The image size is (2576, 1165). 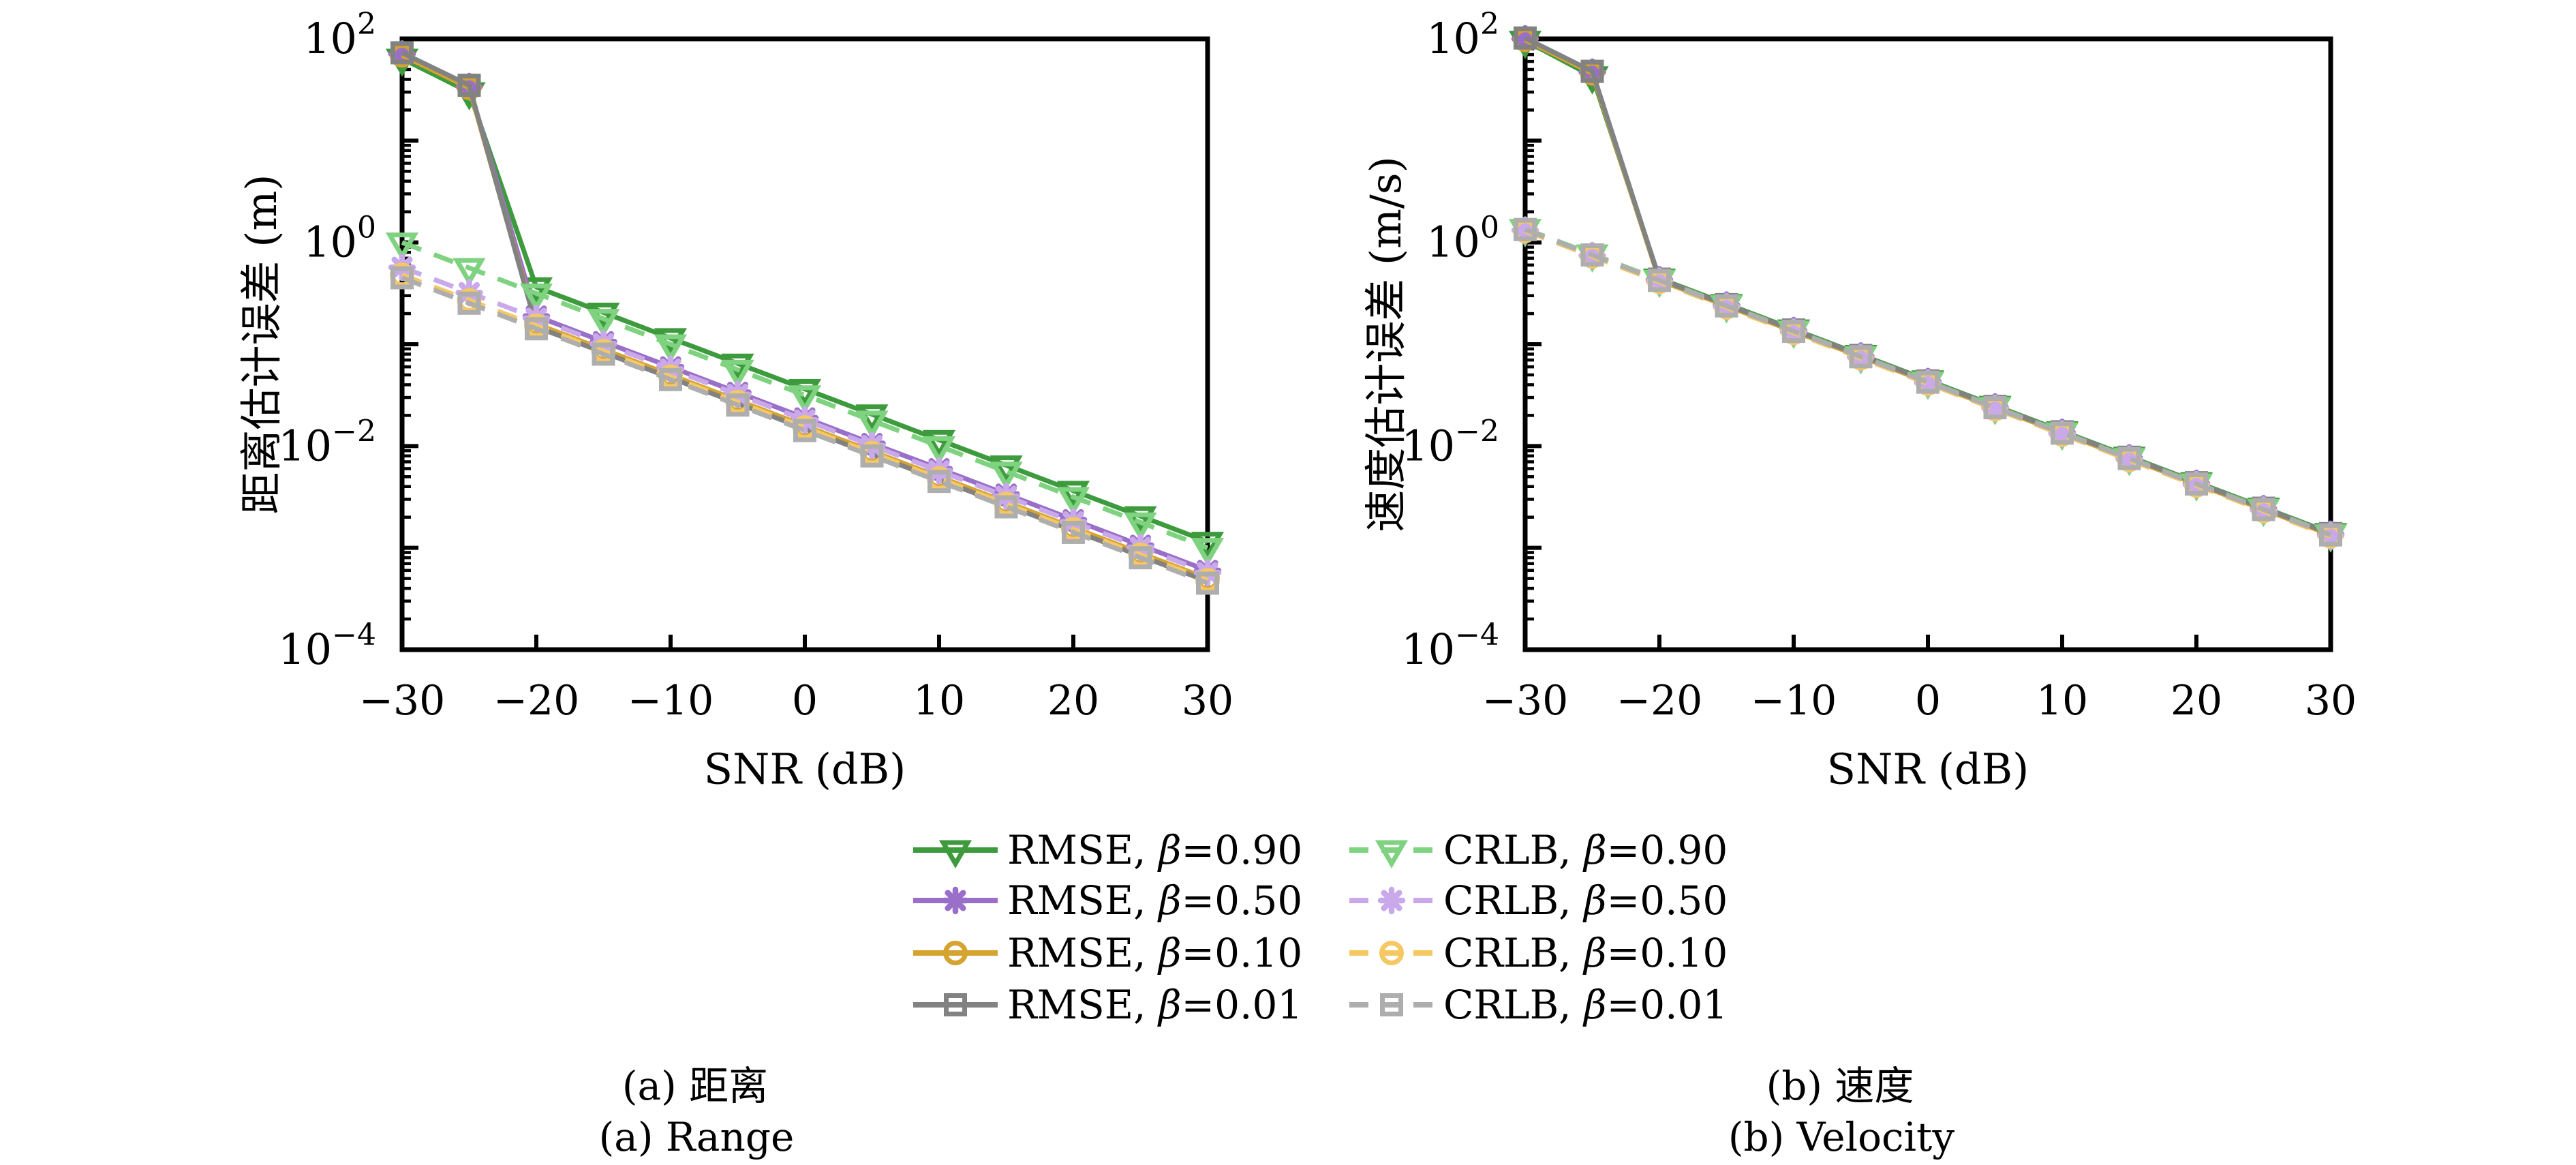 I want to click on velocity-line-RMSE, β=0.50, so click(x=1928, y=286).